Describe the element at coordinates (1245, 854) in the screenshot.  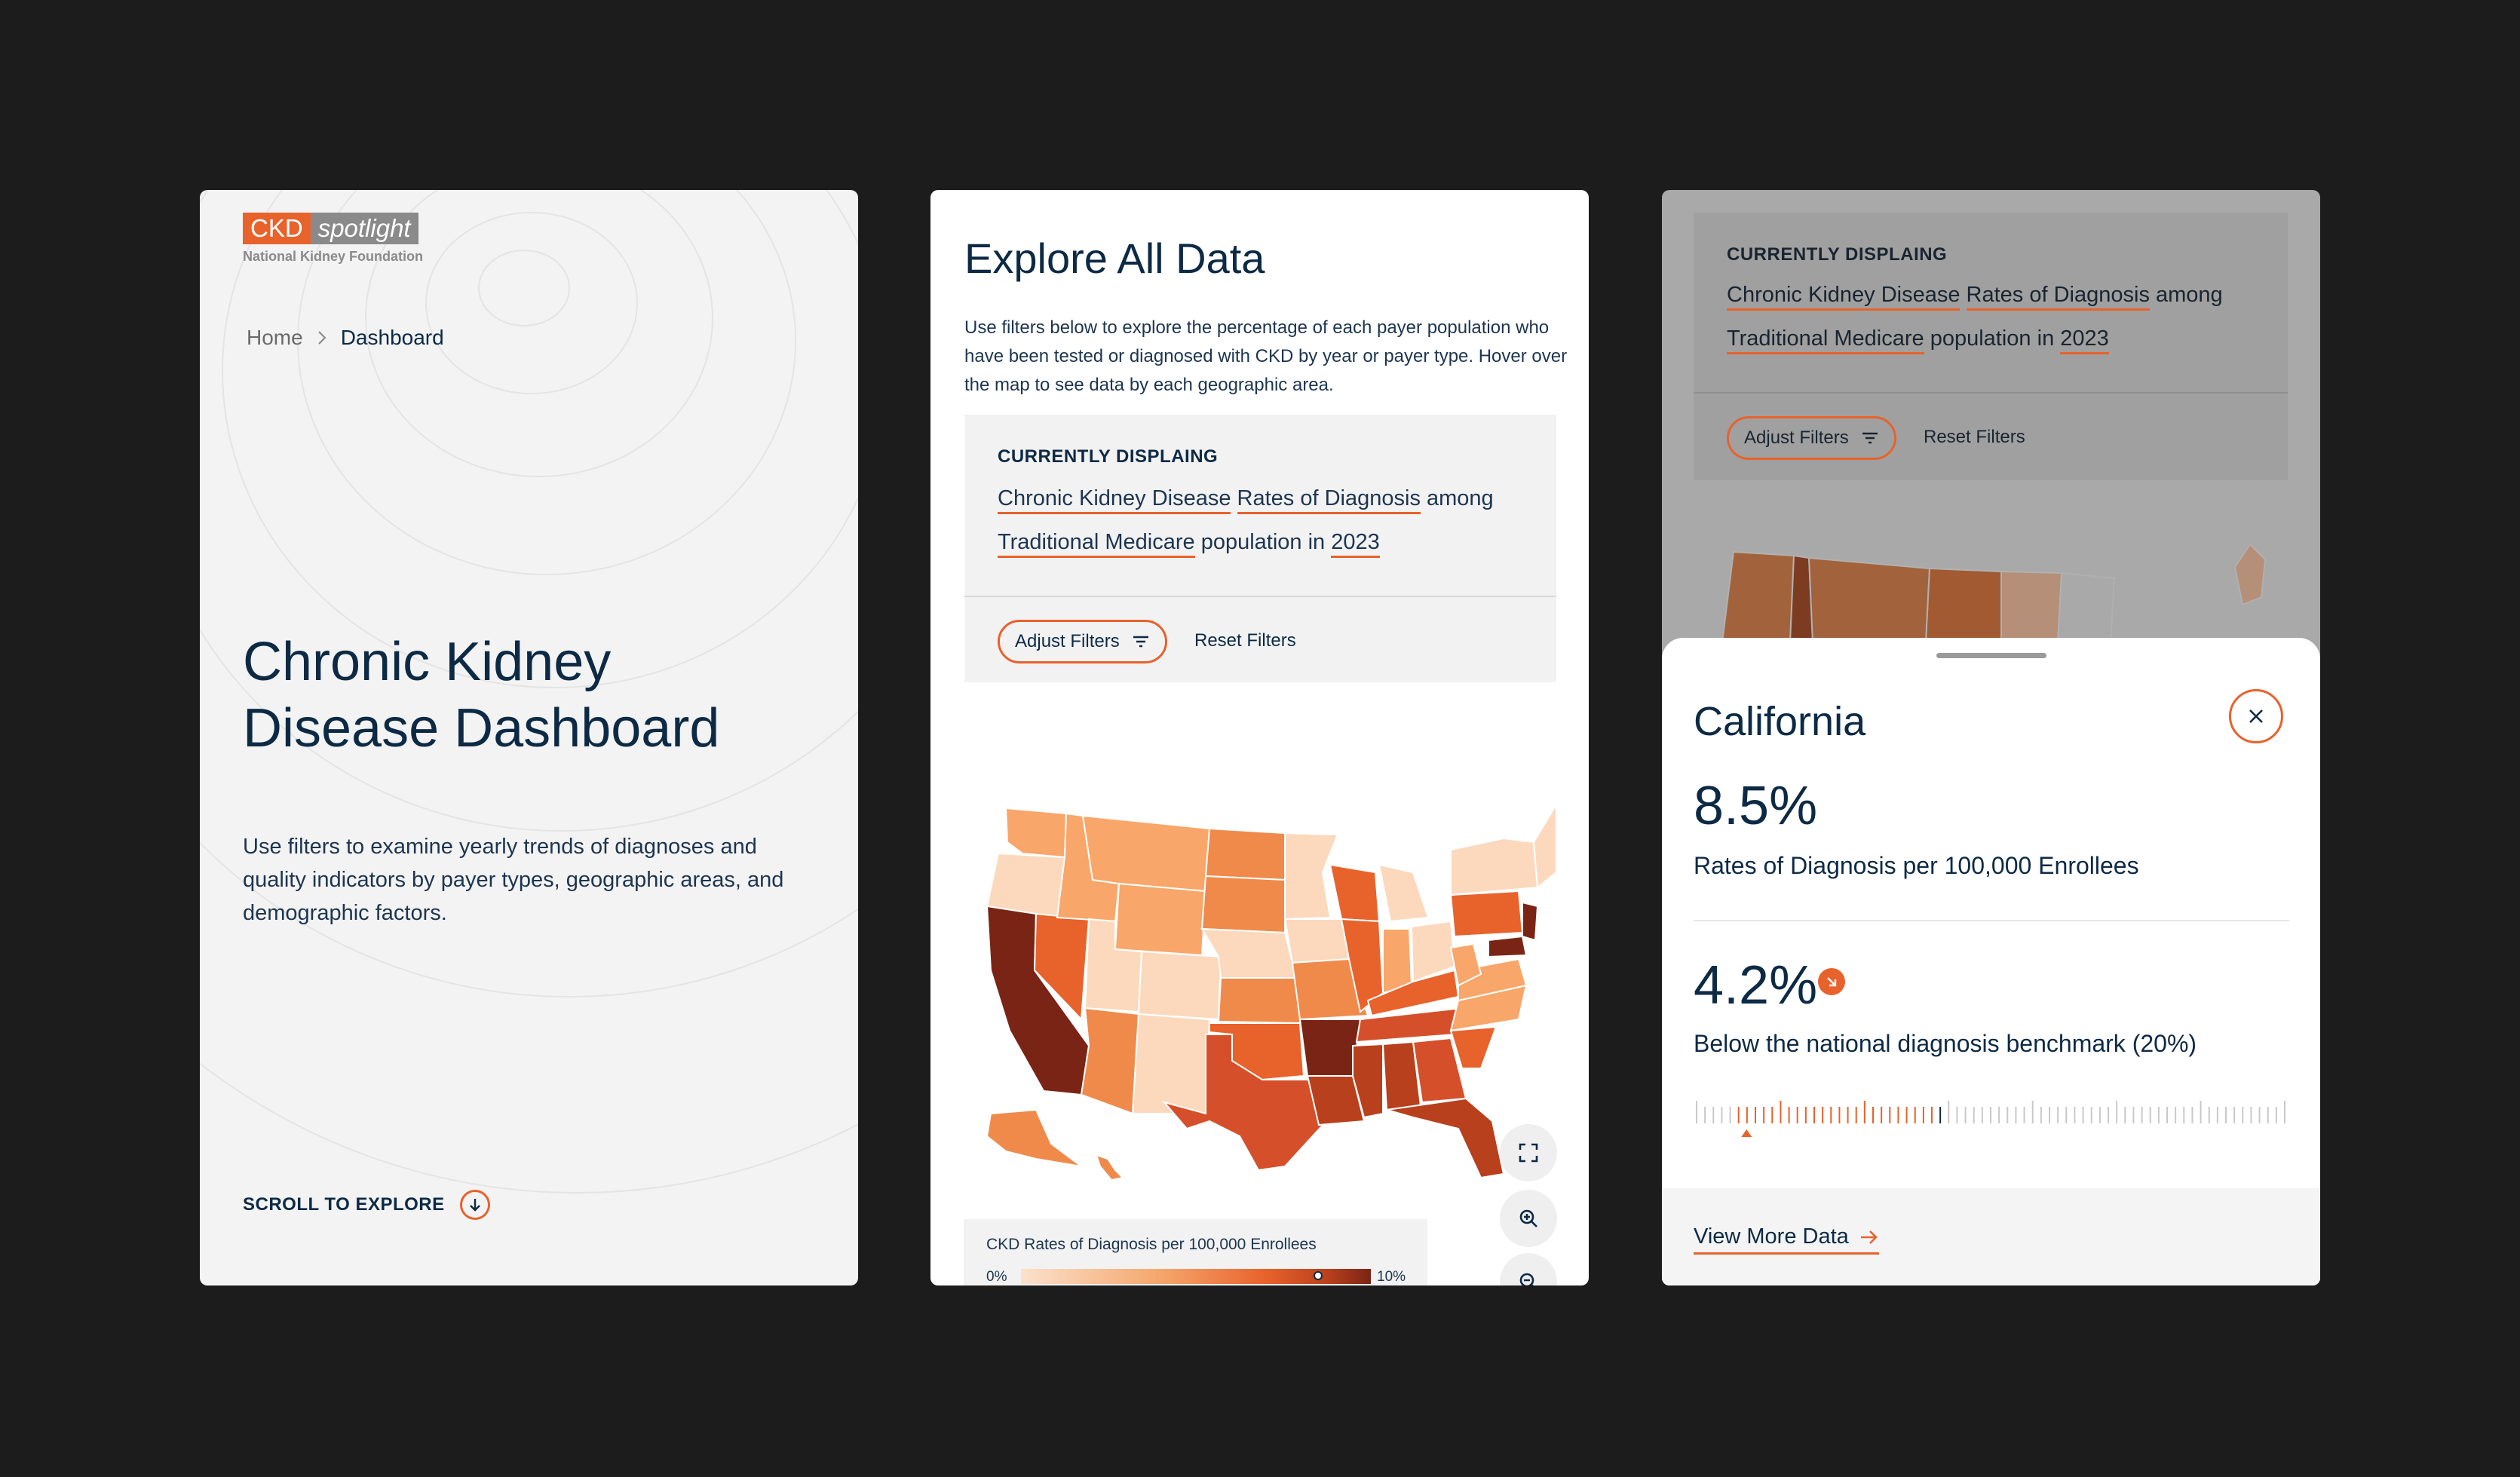
I see `map-state-nd` at that location.